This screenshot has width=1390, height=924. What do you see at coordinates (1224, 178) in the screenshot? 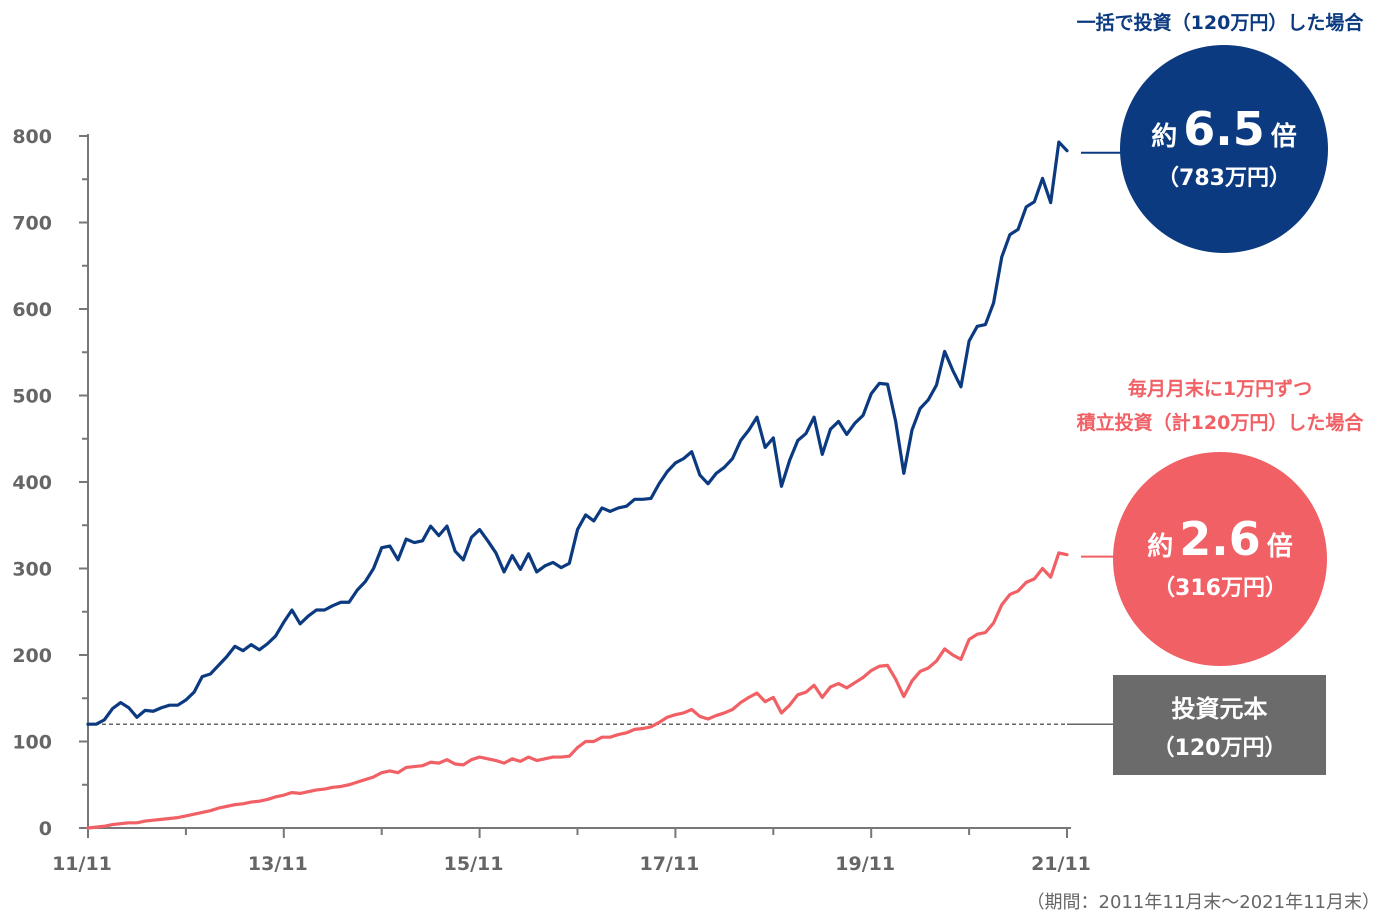
I see `lump-sum-amount: （783万円）` at bounding box center [1224, 178].